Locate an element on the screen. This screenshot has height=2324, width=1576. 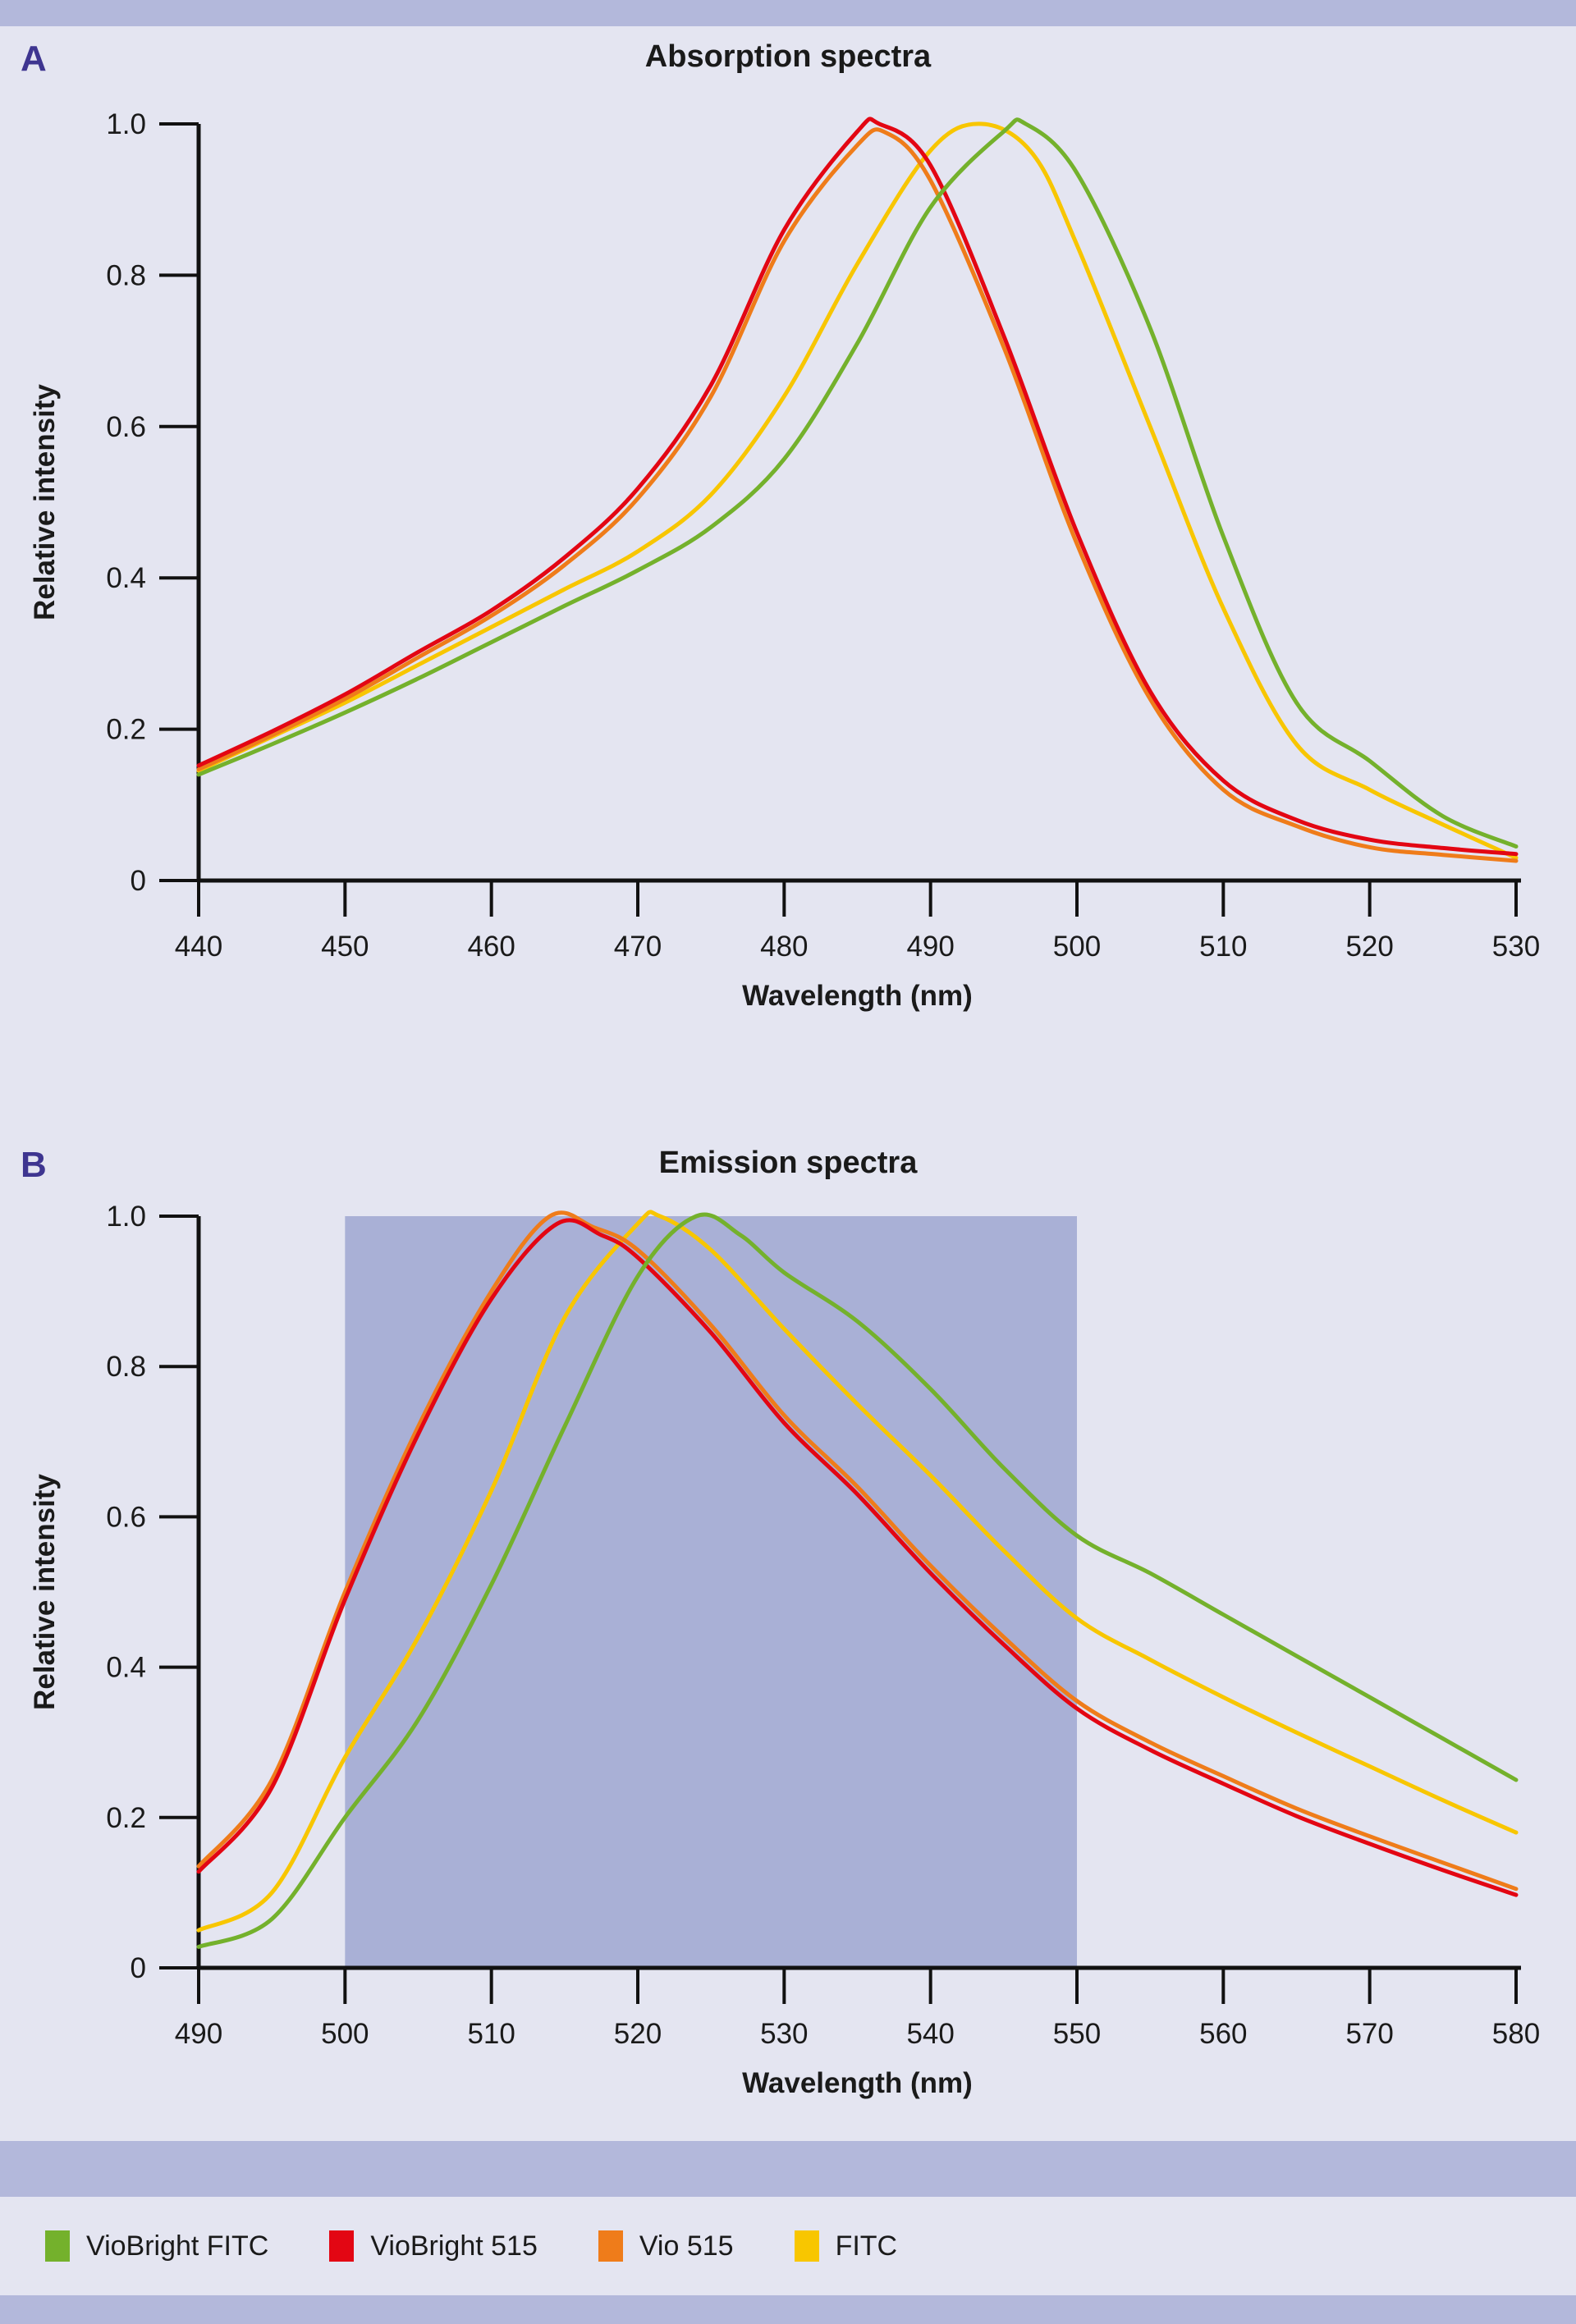
legend: VioBright FITC VioBright 515 Vio 515 FITC is located at coordinates (788, 2246).